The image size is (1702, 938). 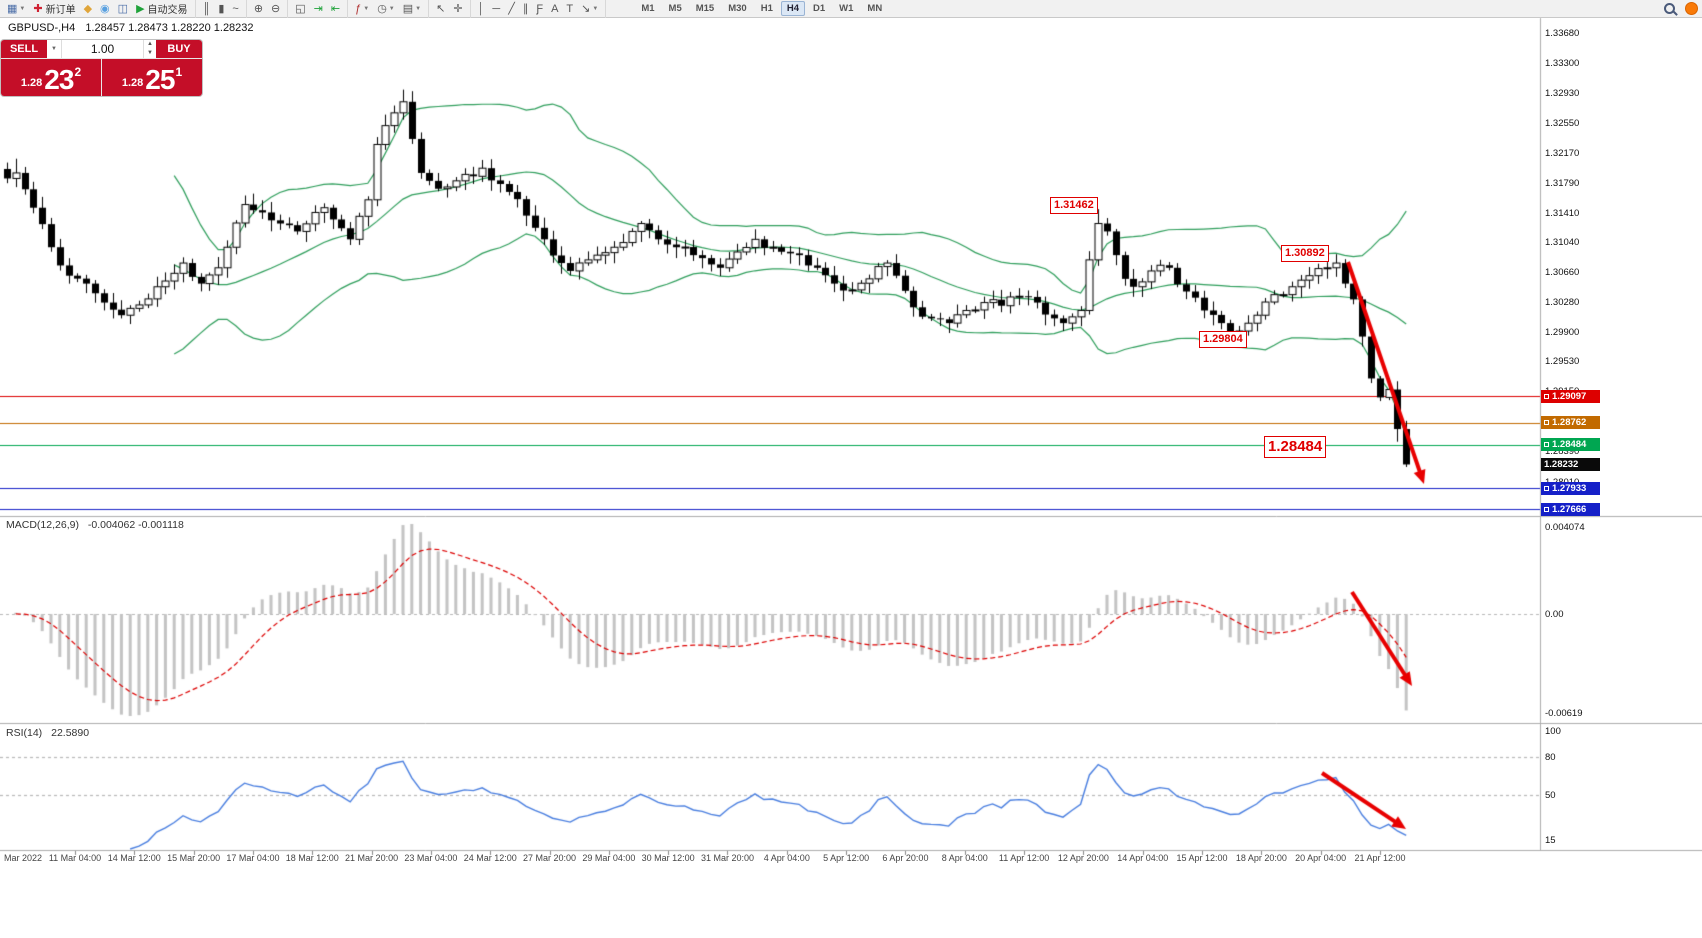 What do you see at coordinates (766, 8) in the screenshot?
I see `timeframe-h1-button: H1` at bounding box center [766, 8].